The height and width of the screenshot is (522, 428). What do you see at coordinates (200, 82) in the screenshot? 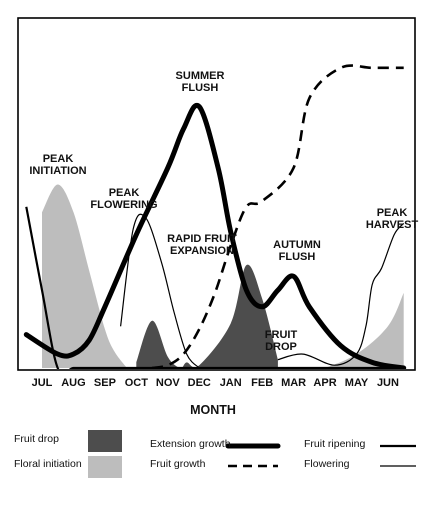
I see `annotation-summer-flush: SUMMER FLUSH` at bounding box center [200, 82].